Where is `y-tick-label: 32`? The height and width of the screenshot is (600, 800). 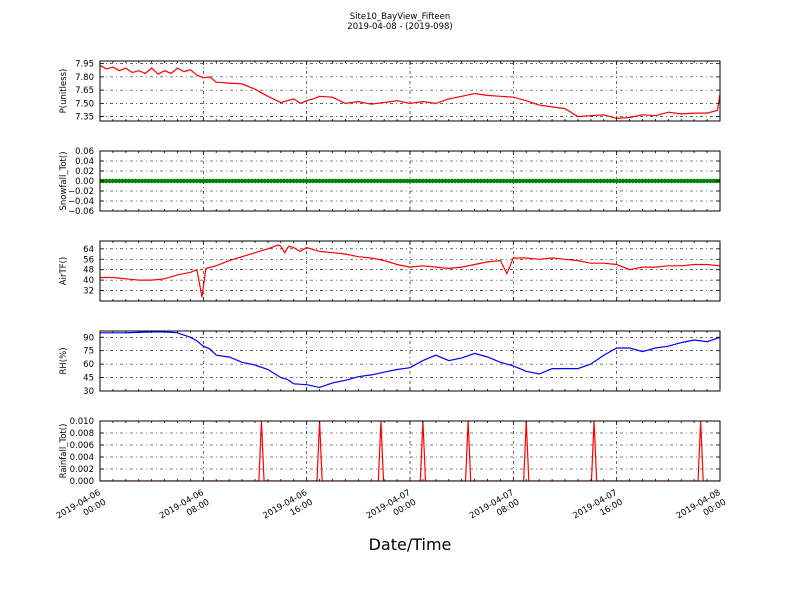 y-tick-label: 32 is located at coordinates (88, 292).